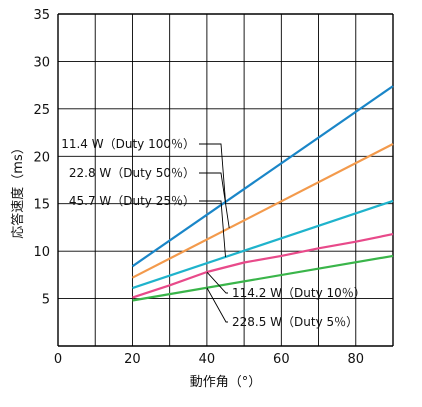 This screenshot has height=407, width=422. Describe the element at coordinates (41, 110) in the screenshot. I see `y-tick-label: 25` at that location.